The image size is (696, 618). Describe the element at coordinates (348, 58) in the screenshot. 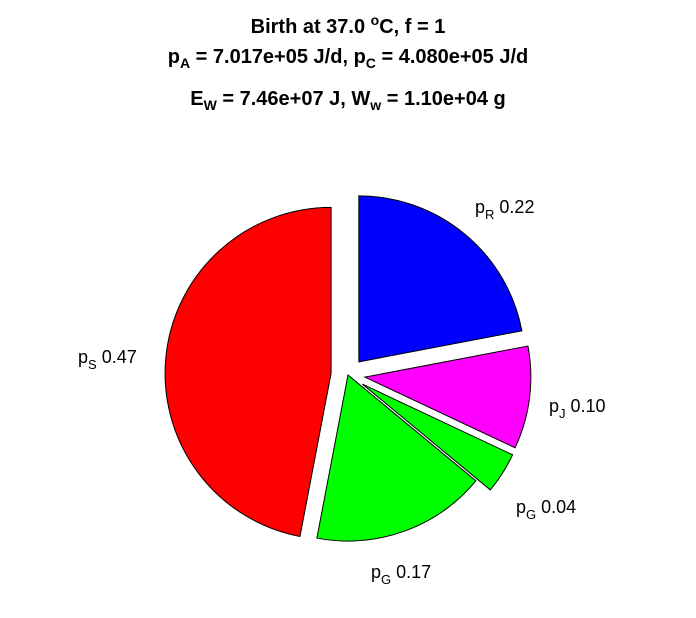

I see `chart-title-line-2: pA = 7.017e+05 J/d, pC = 4.080e+05 J/d` at that location.